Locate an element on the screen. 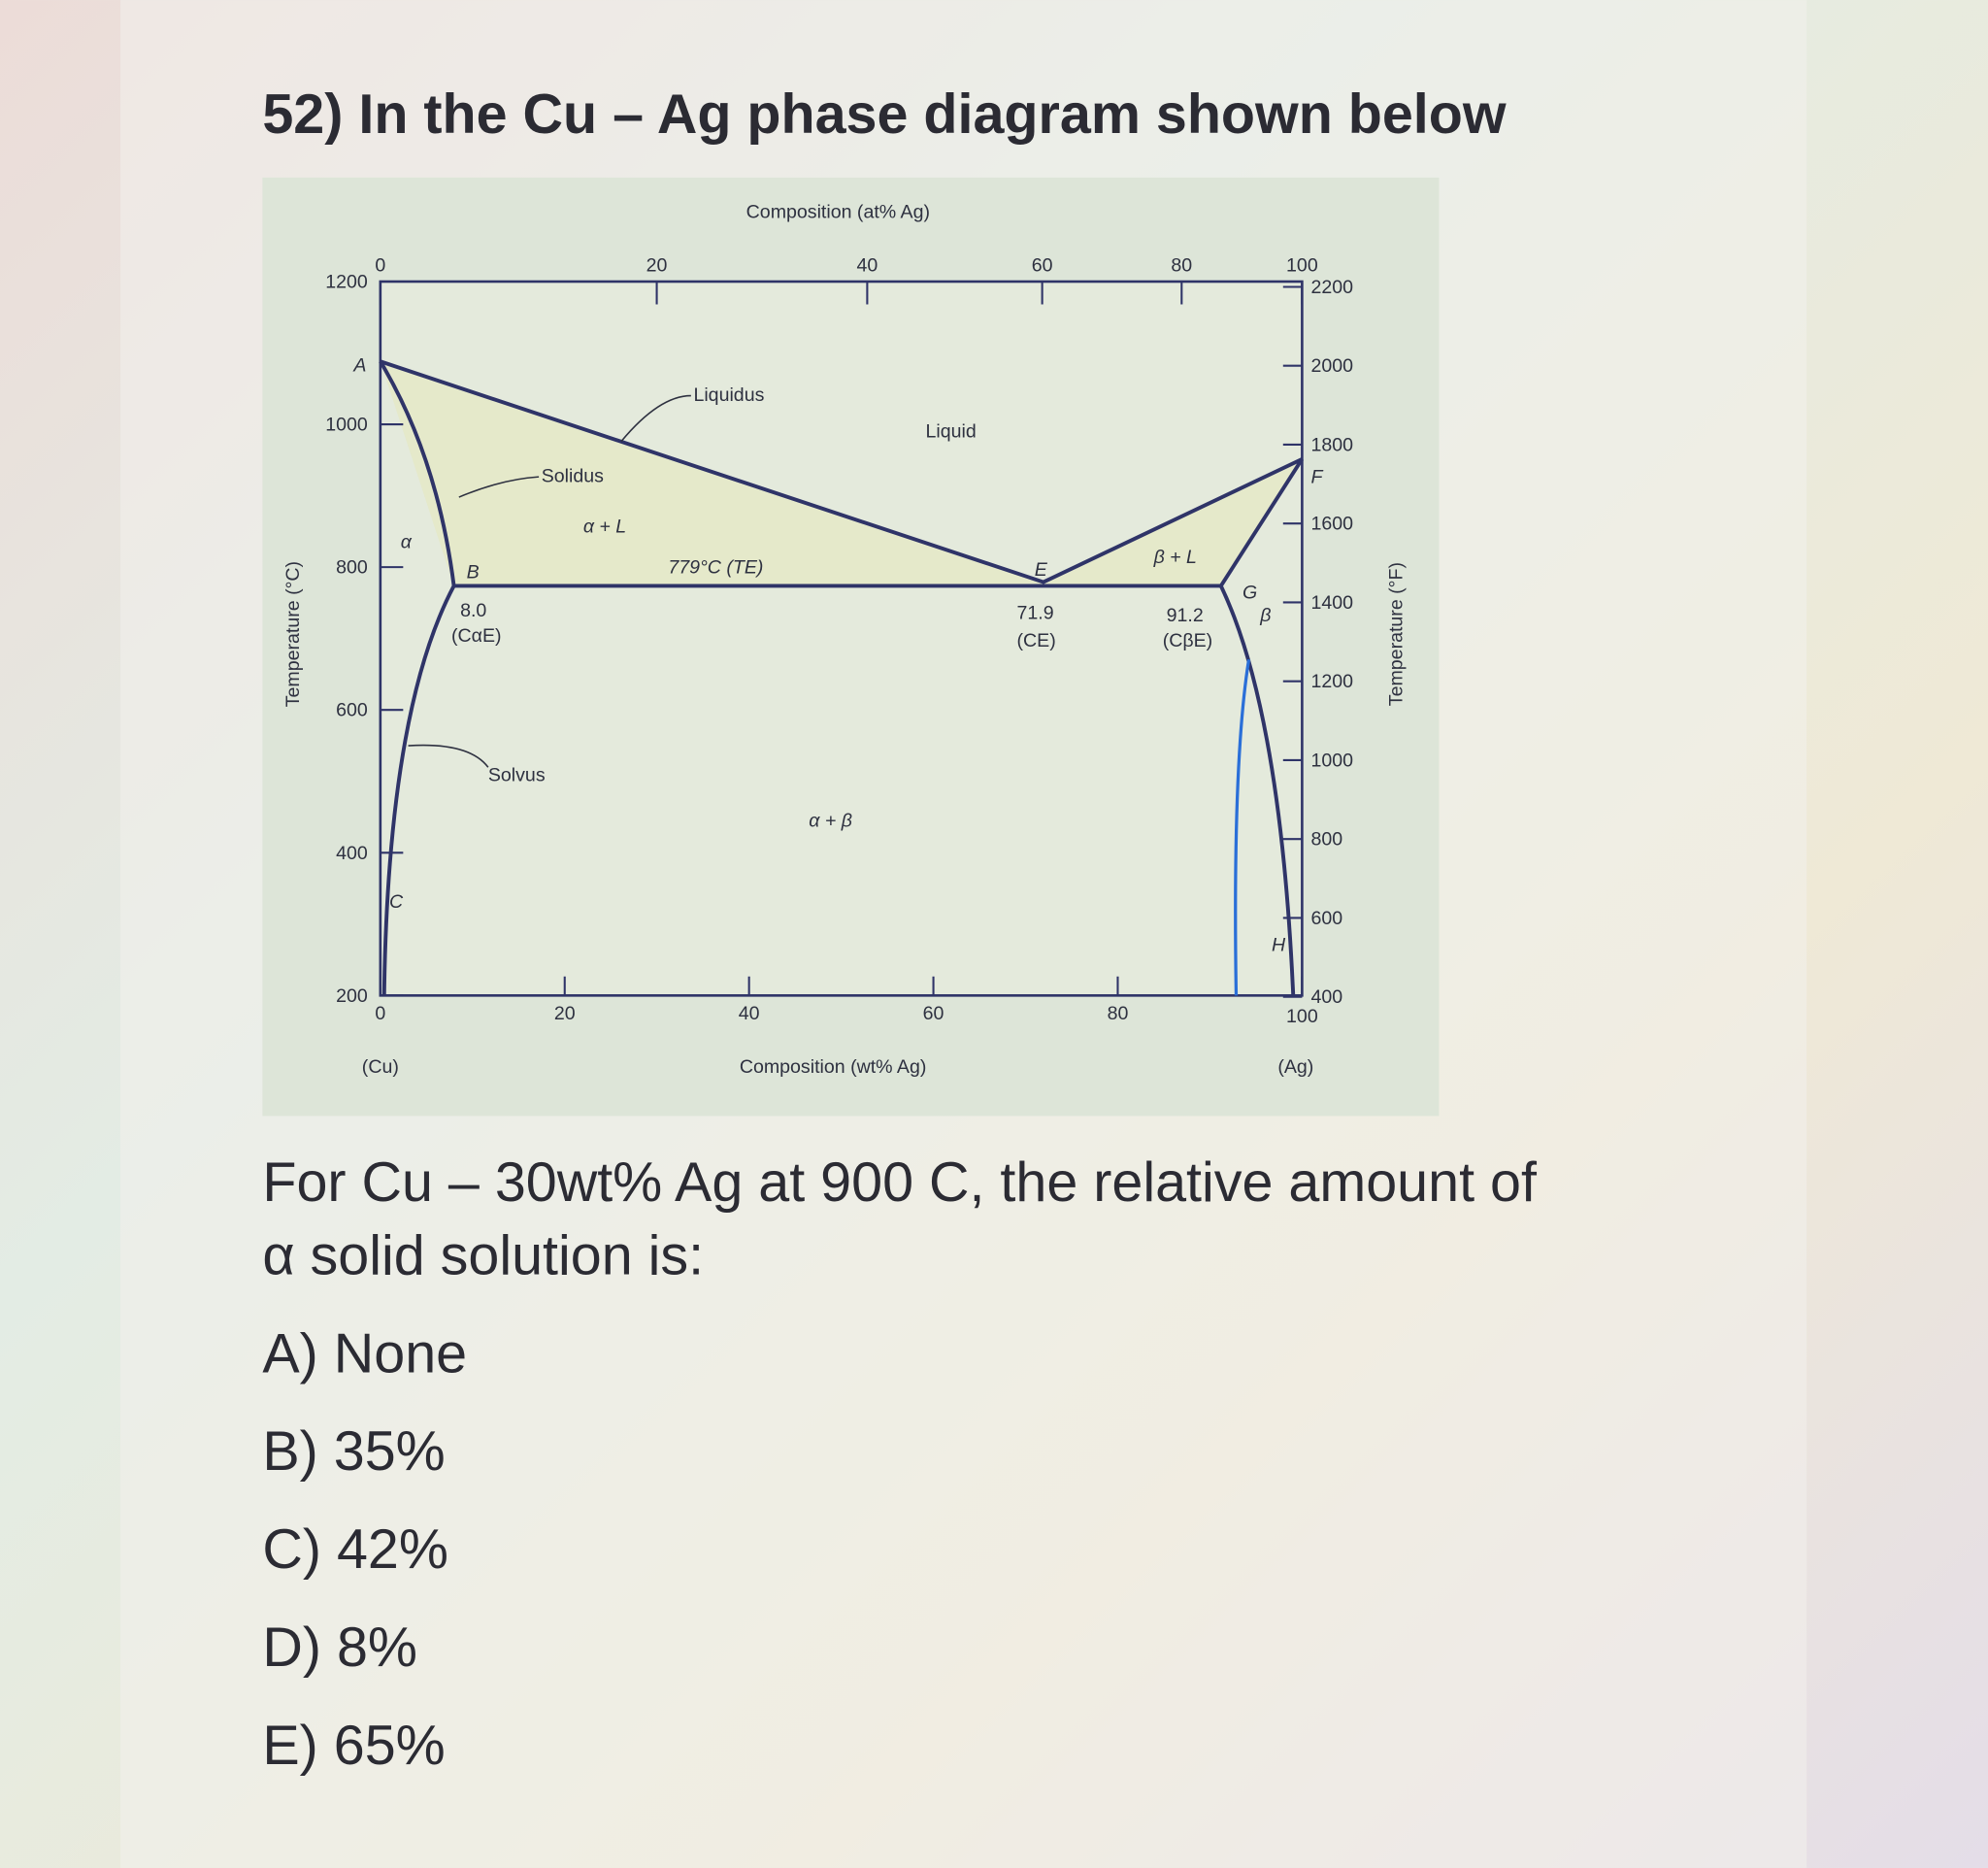 This screenshot has width=1988, height=1868. left-tick-label: 400 is located at coordinates (352, 853).